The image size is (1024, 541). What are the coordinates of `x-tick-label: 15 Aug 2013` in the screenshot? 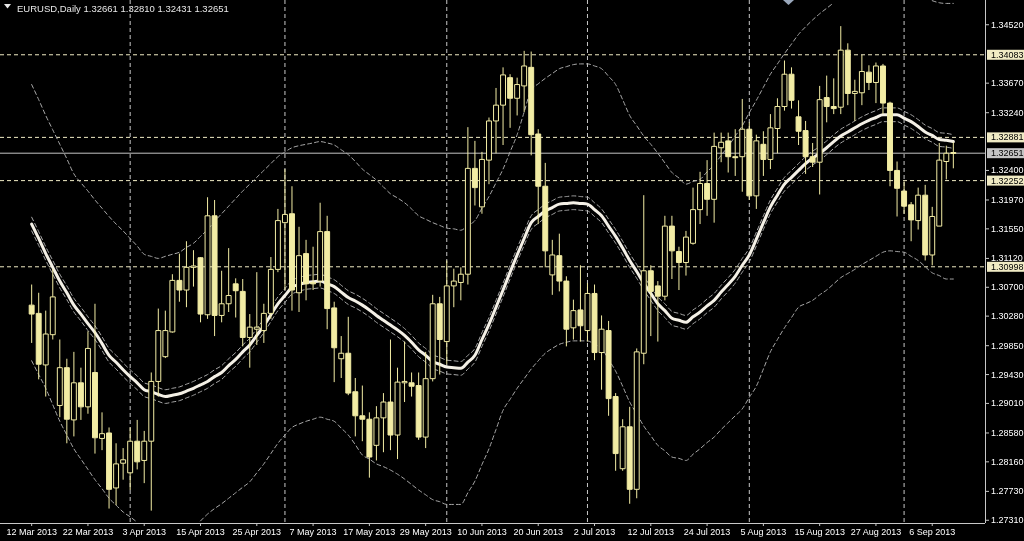 It's located at (819, 532).